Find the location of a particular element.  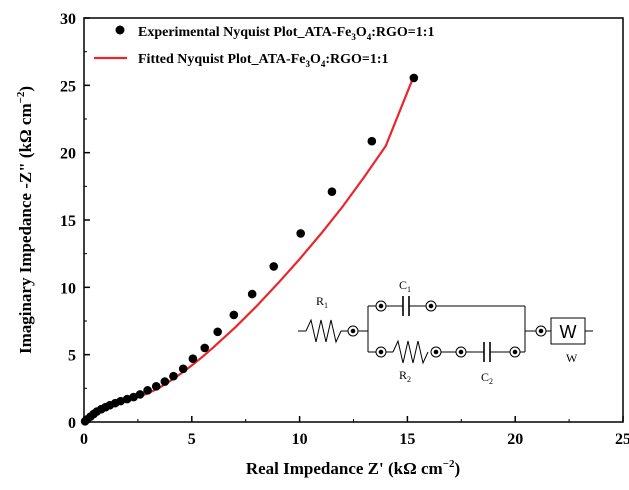

y-tick-label: 30 is located at coordinates (68, 19).